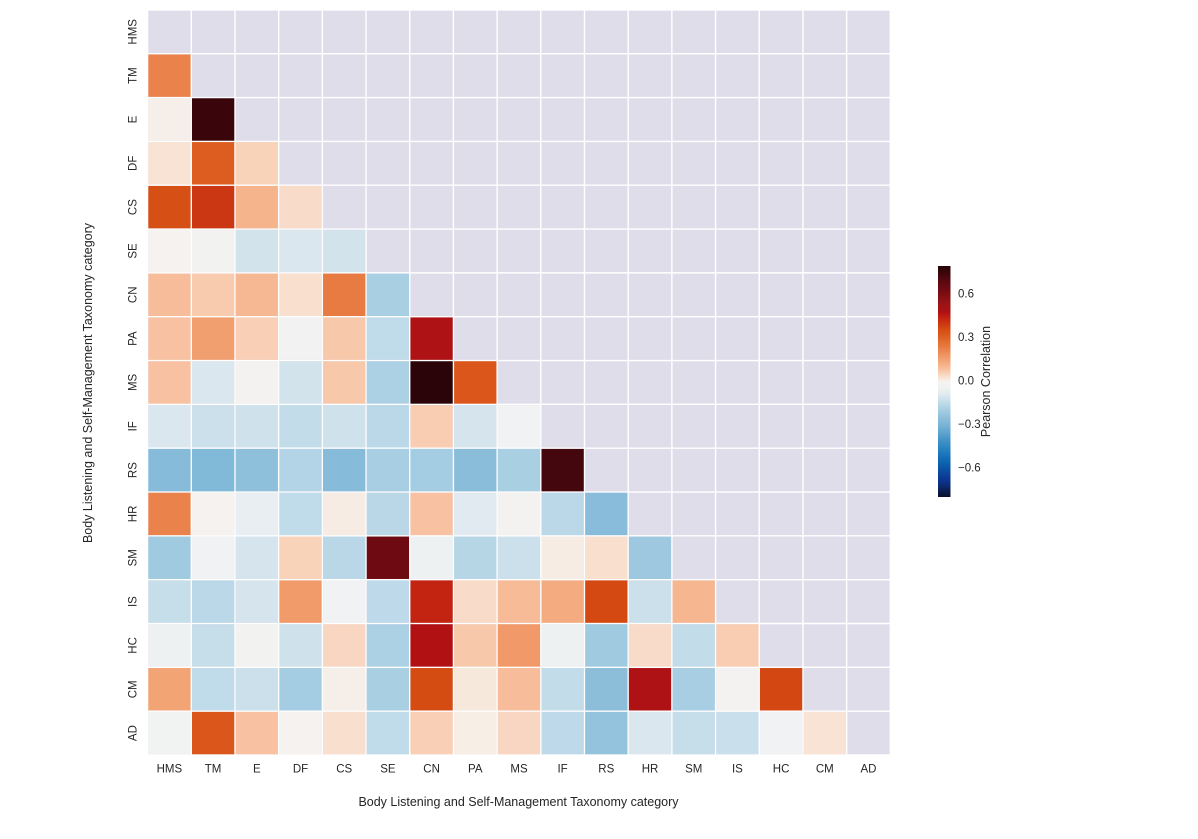 This screenshot has width=1198, height=839. I want to click on svg-text: Pearson Correlation, so click(986, 381).